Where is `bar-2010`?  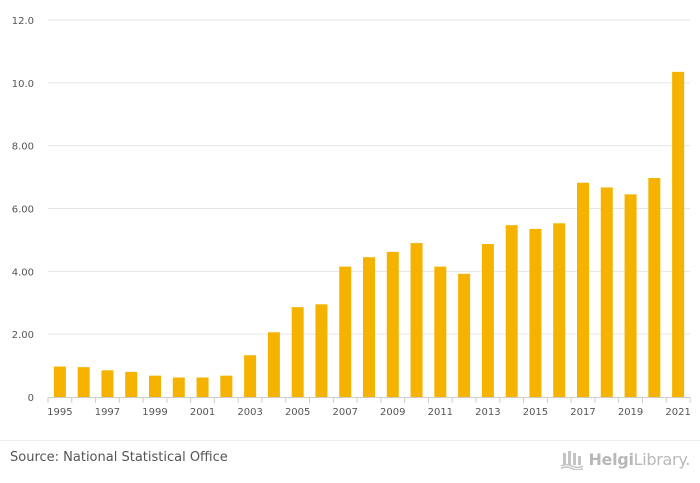 bar-2010 is located at coordinates (416, 320).